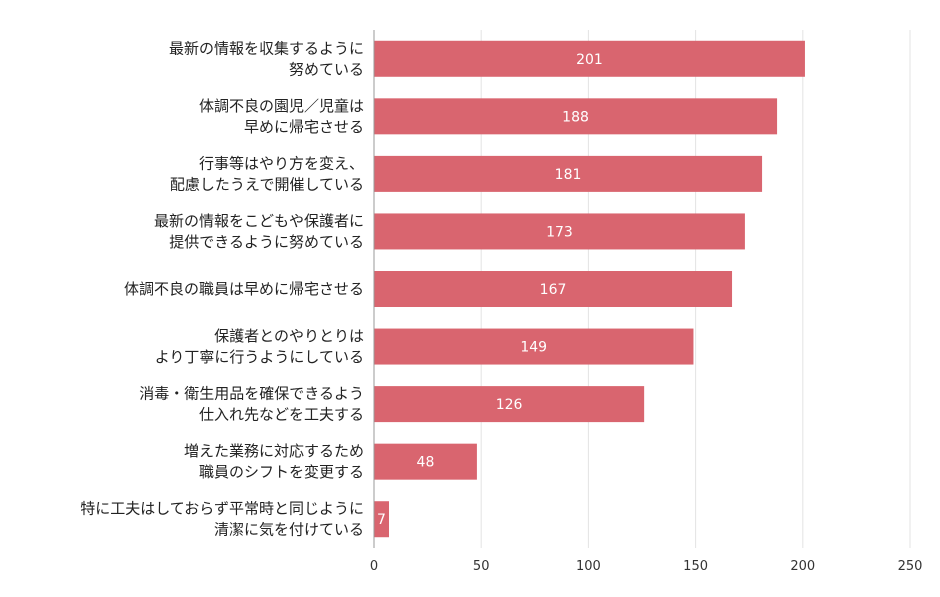 The height and width of the screenshot is (597, 940). What do you see at coordinates (251, 394) in the screenshot?
I see `category-label: 消毒・衛生用品を確保できるよう` at bounding box center [251, 394].